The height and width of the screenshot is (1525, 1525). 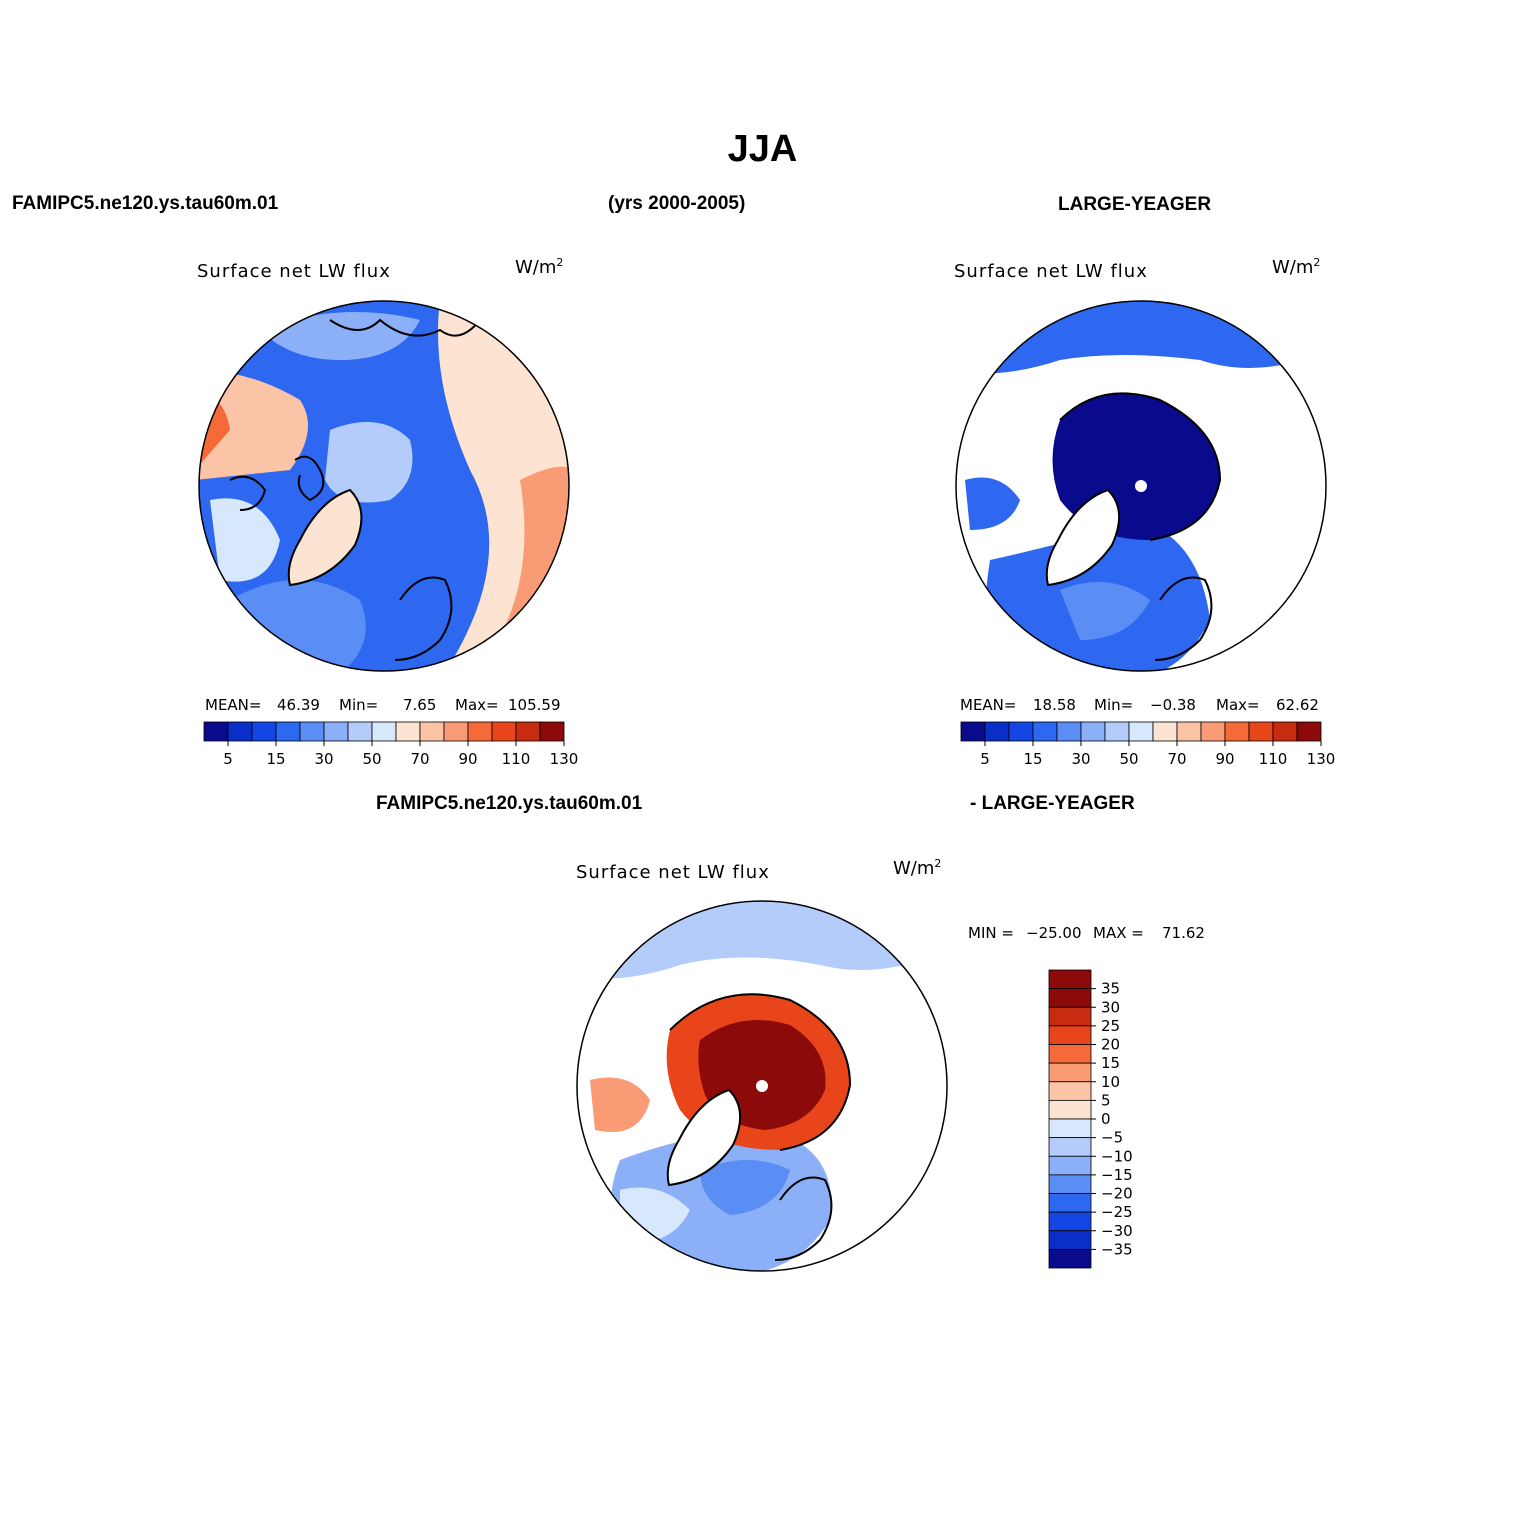 I want to click on panel3-title: Surface net LW flux, so click(x=673, y=872).